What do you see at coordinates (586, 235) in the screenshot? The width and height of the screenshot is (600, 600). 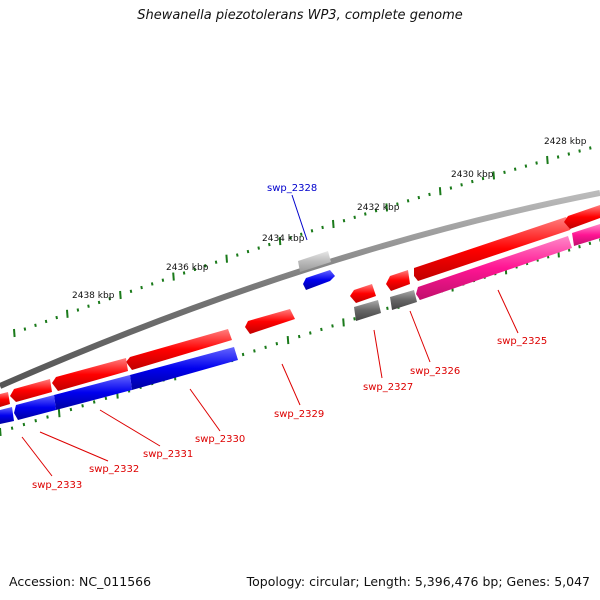 I see `gene-arrow-far-right-rna` at bounding box center [586, 235].